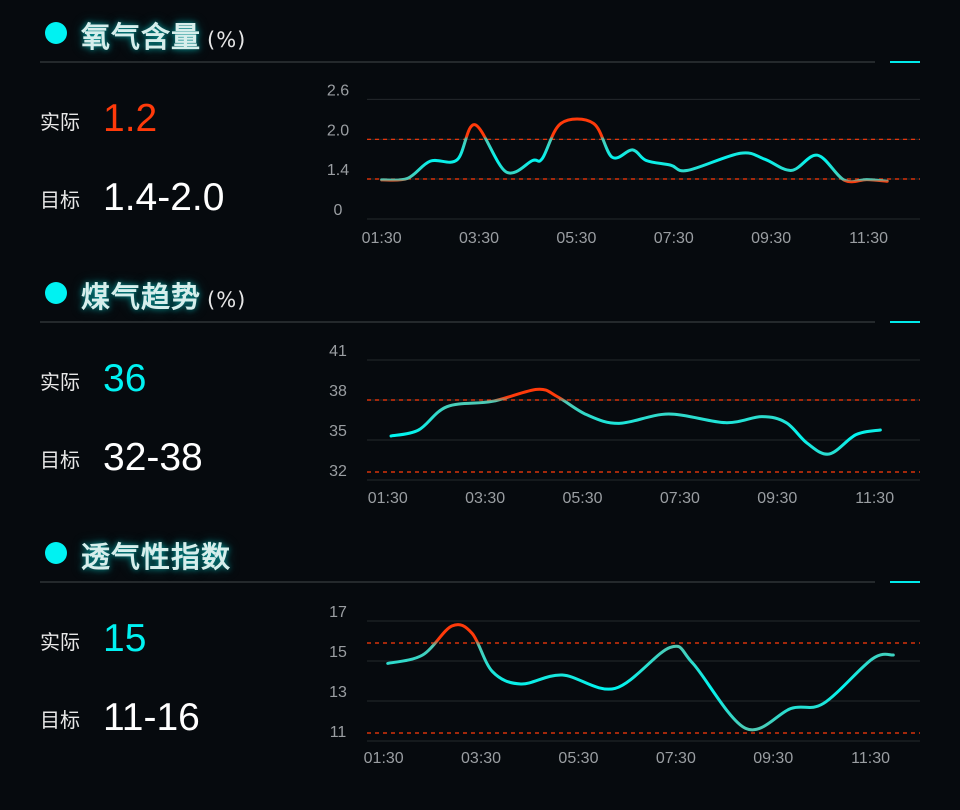 The height and width of the screenshot is (810, 960). I want to click on title-text: 煤气趋势, so click(141, 297).